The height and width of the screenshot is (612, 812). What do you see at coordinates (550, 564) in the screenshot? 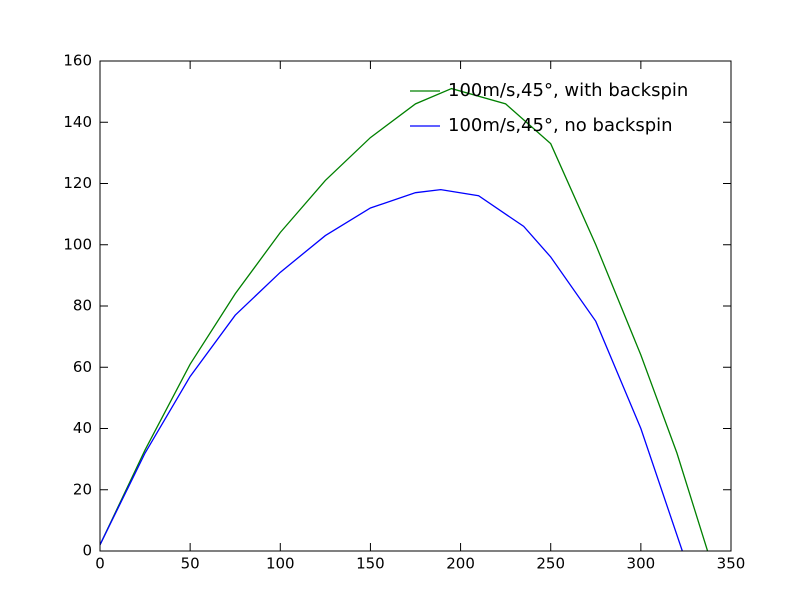
I see `x-tick-label: 250` at bounding box center [550, 564].